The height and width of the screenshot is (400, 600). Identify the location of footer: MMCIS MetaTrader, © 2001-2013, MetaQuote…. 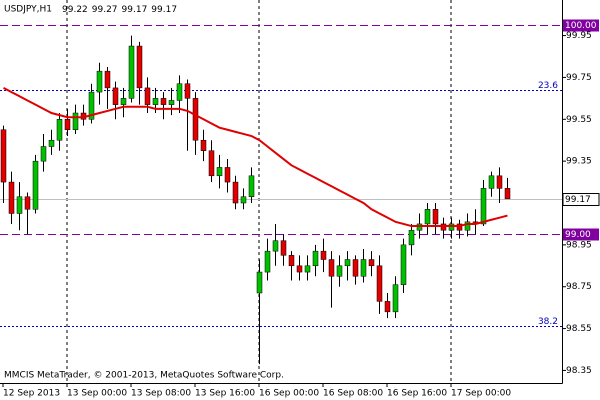
(144, 376).